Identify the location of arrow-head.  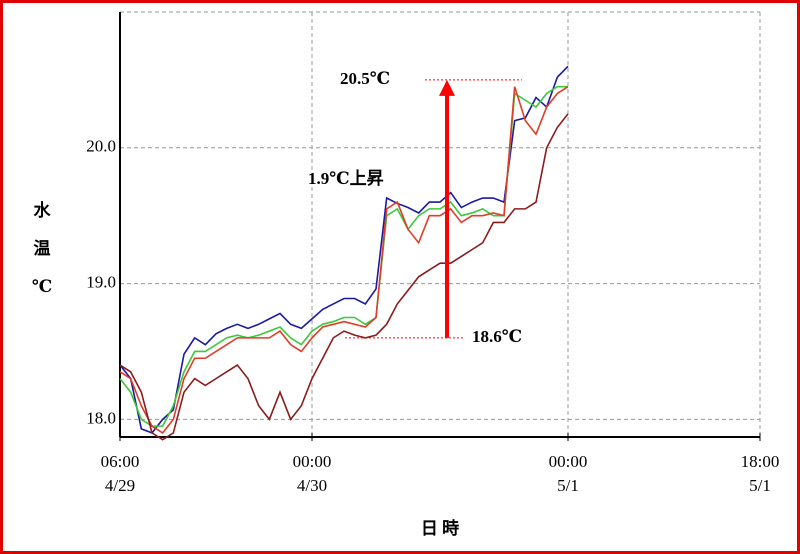
(447, 87).